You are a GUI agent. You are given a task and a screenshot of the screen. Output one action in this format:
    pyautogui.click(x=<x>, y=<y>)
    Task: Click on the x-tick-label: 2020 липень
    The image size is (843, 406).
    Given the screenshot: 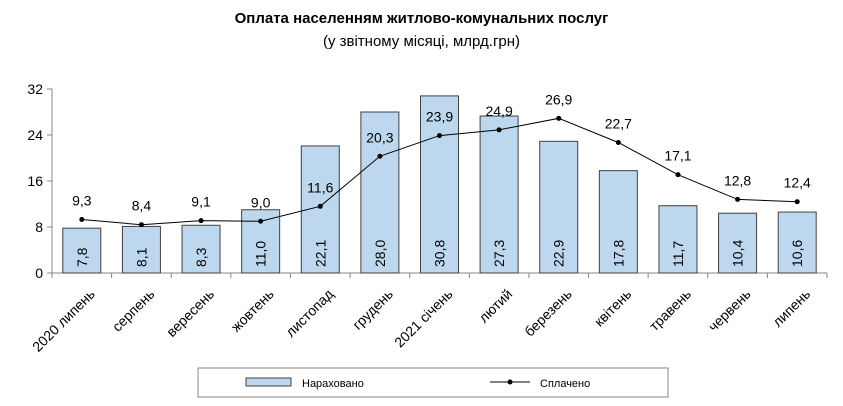 What is the action you would take?
    pyautogui.click(x=63, y=320)
    